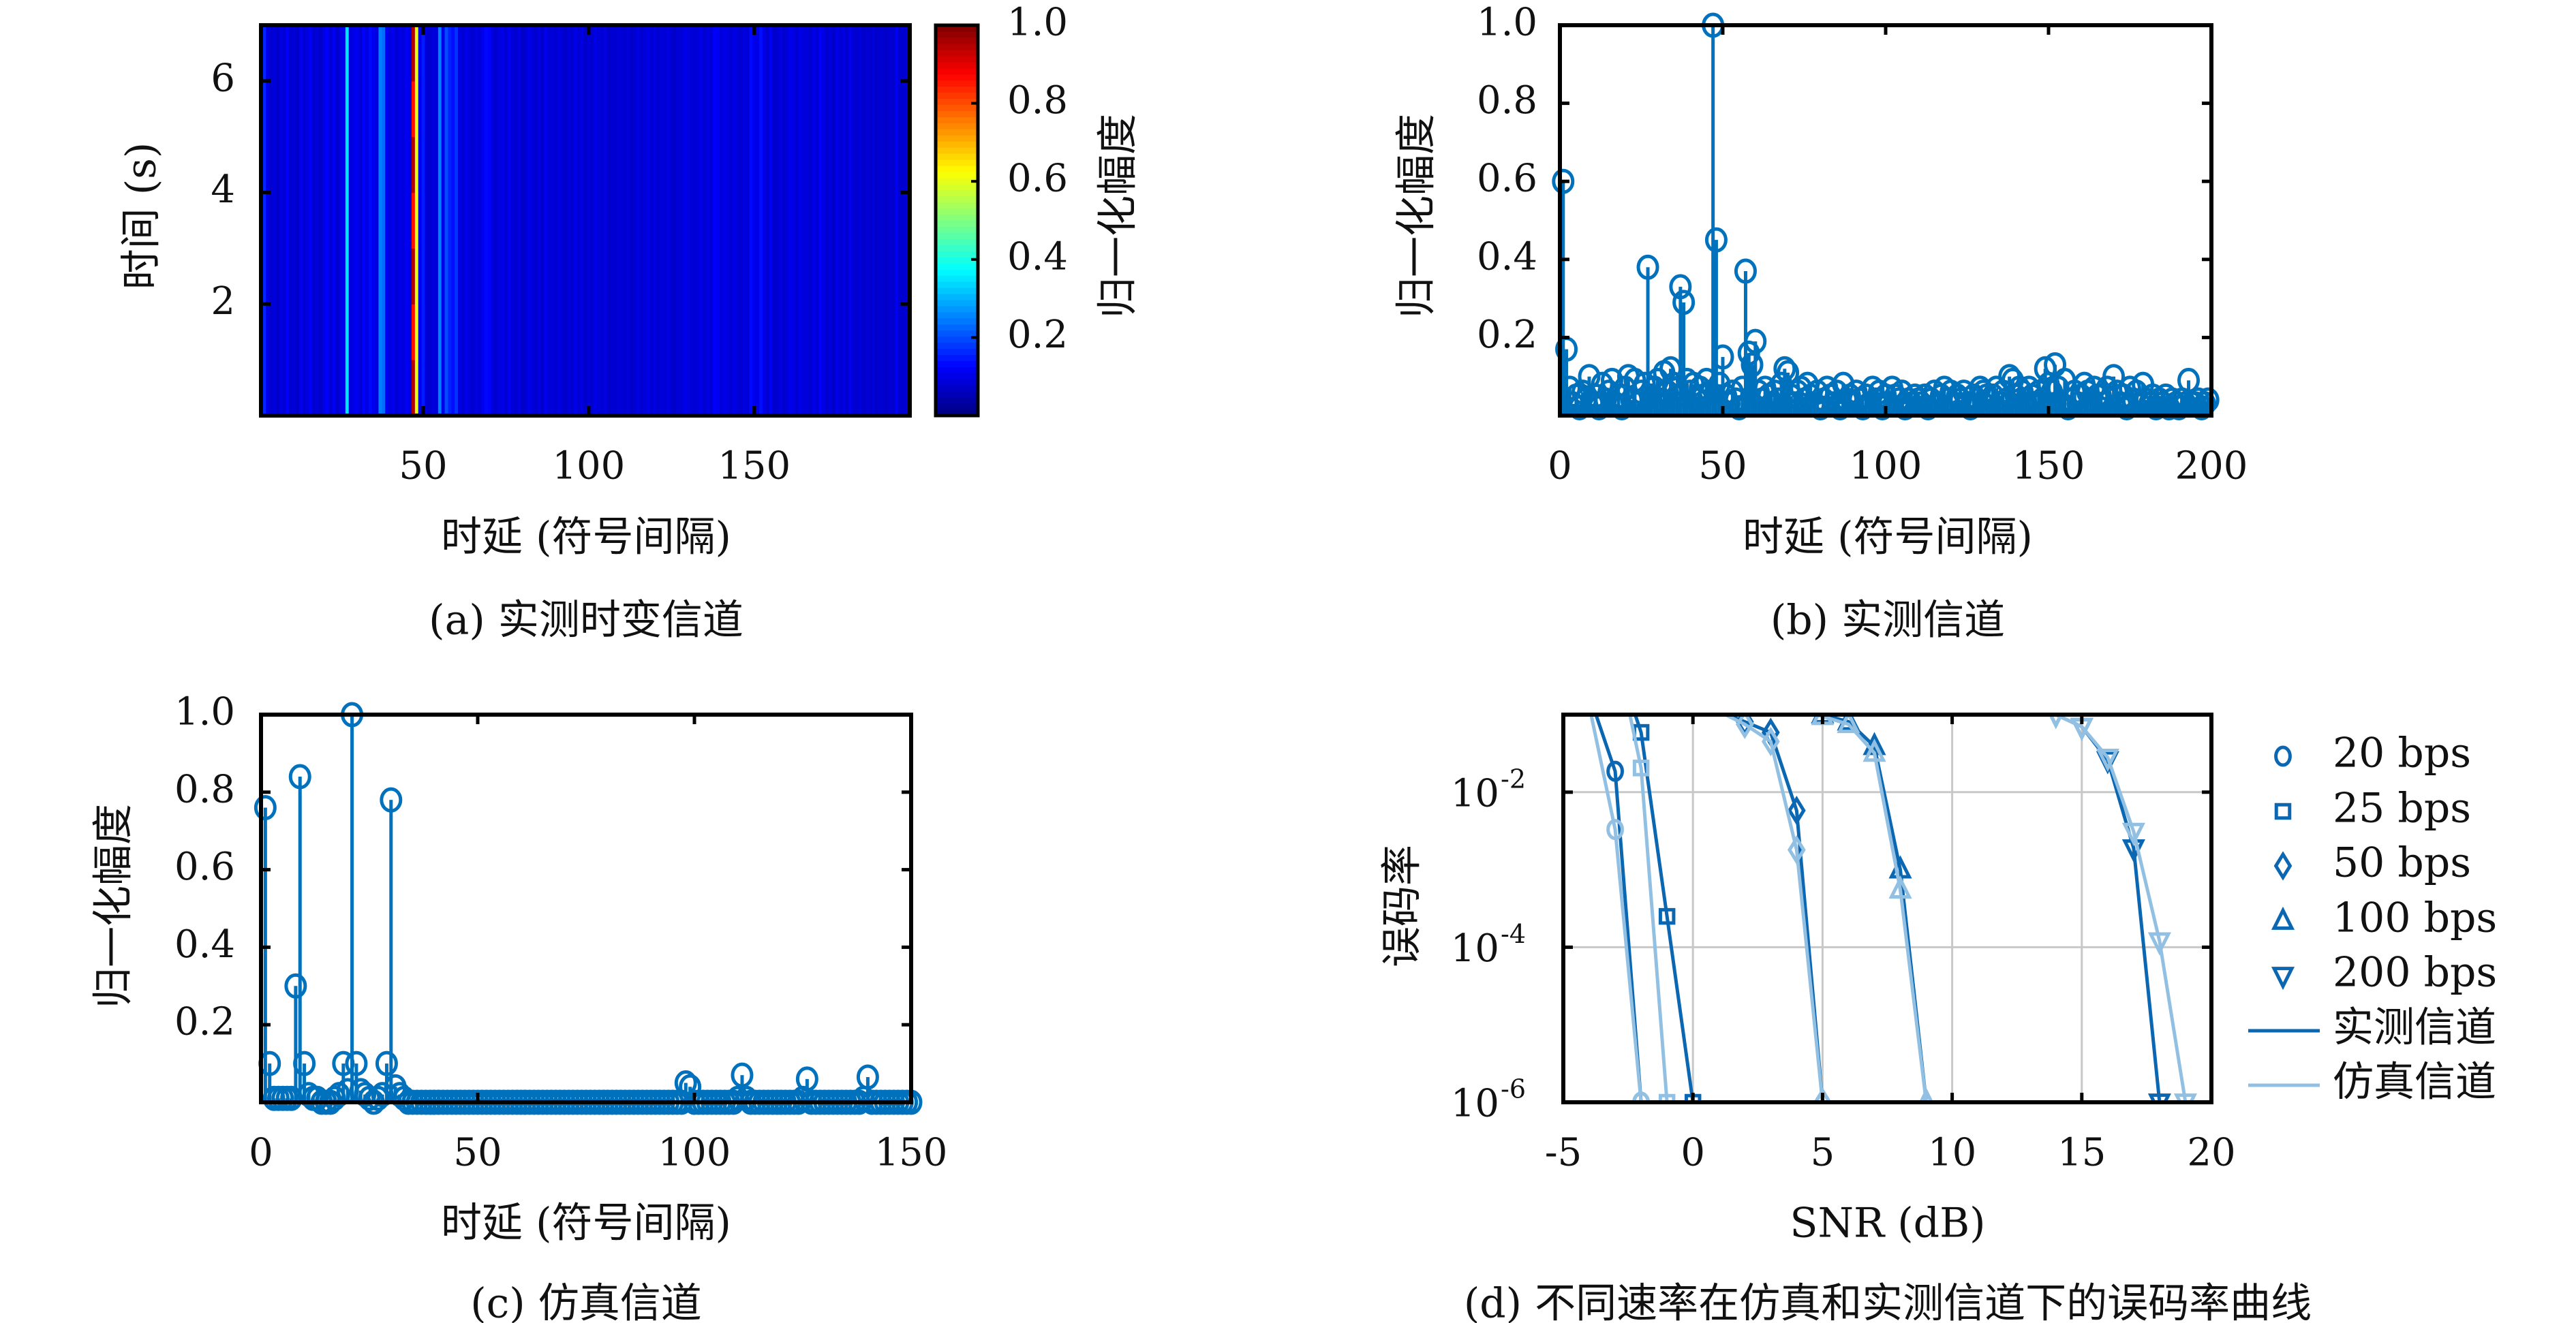 The width and height of the screenshot is (2576, 1323). I want to click on legend-item: 100 bps, so click(2384, 918).